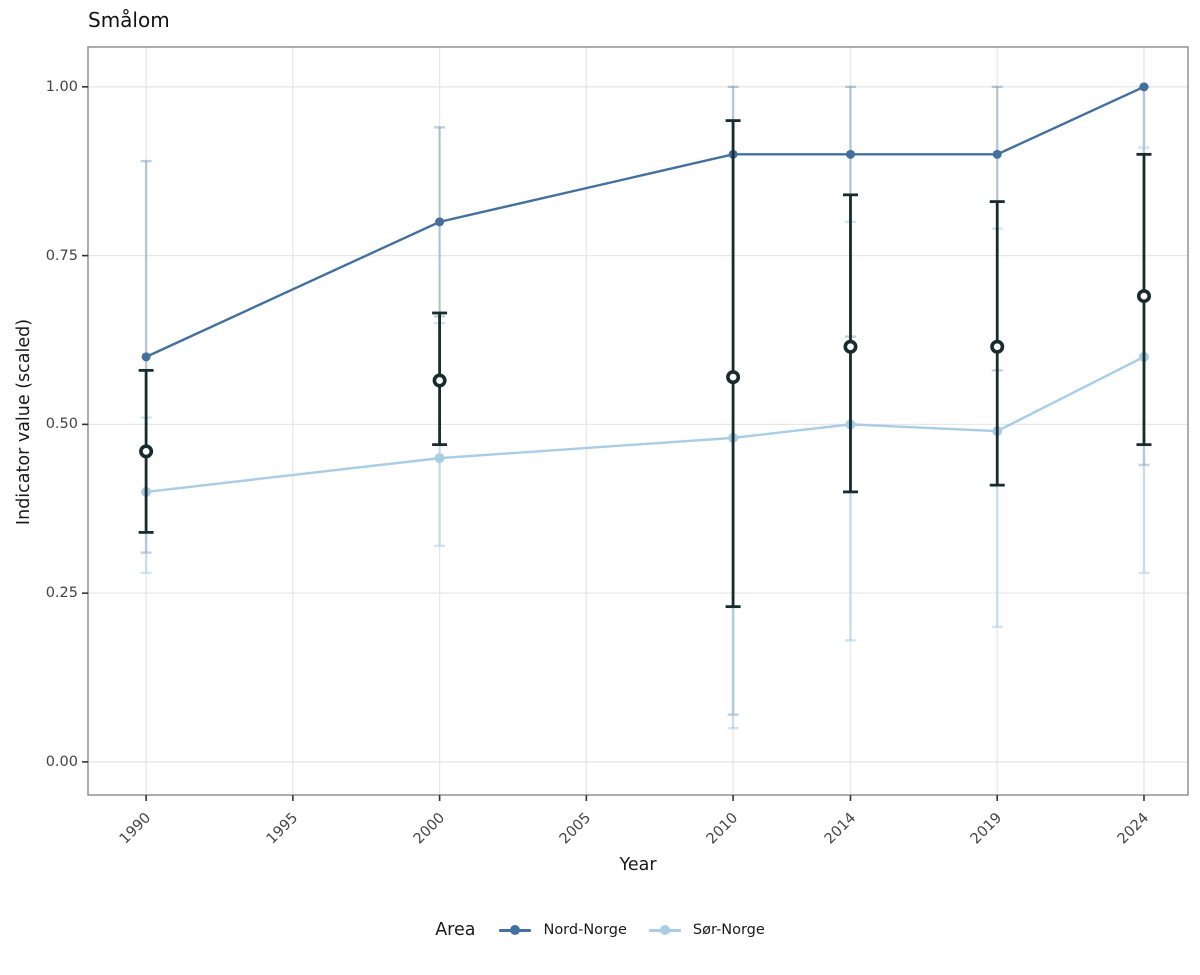  I want to click on series-line-sor, so click(645, 424).